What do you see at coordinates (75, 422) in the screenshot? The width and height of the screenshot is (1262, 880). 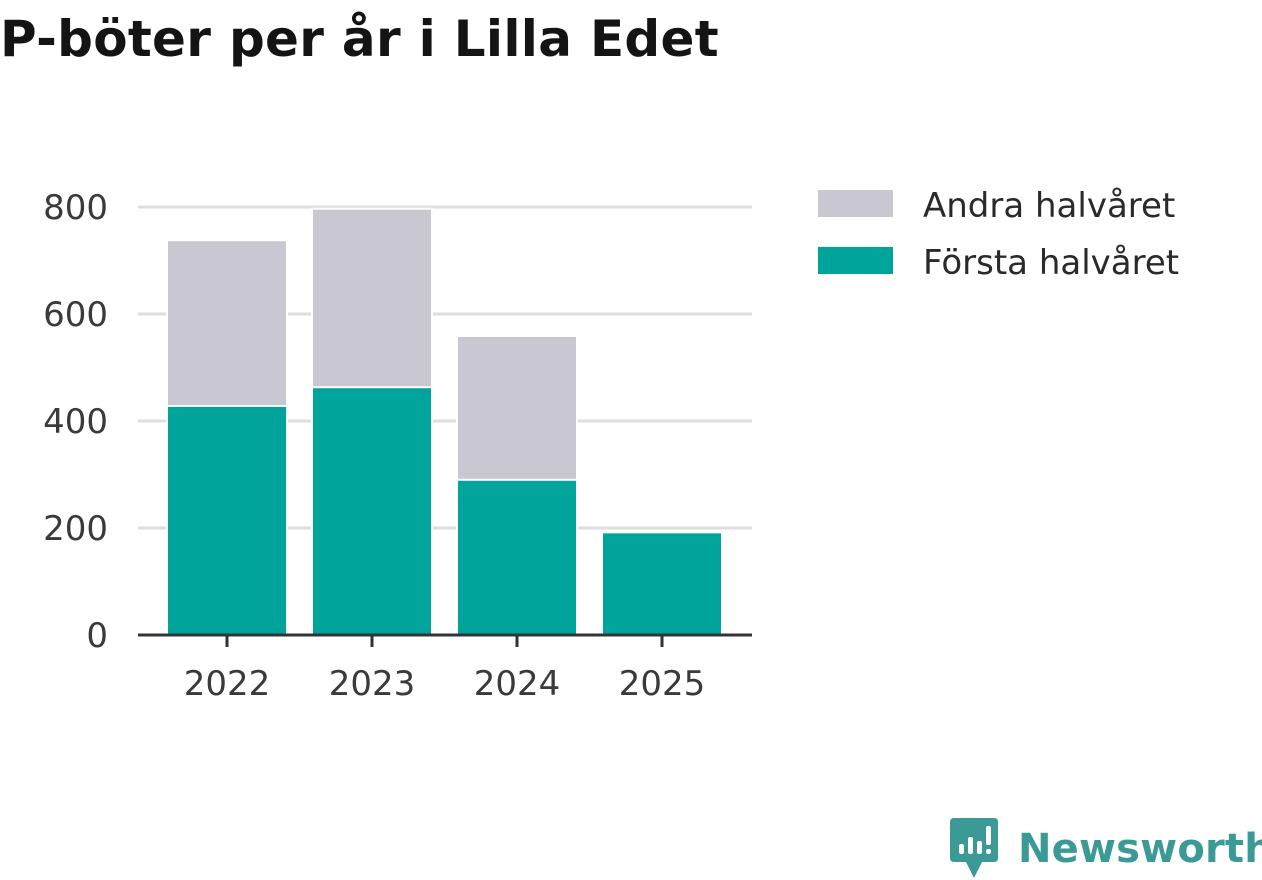 I see `y-tick-label-400: 400` at bounding box center [75, 422].